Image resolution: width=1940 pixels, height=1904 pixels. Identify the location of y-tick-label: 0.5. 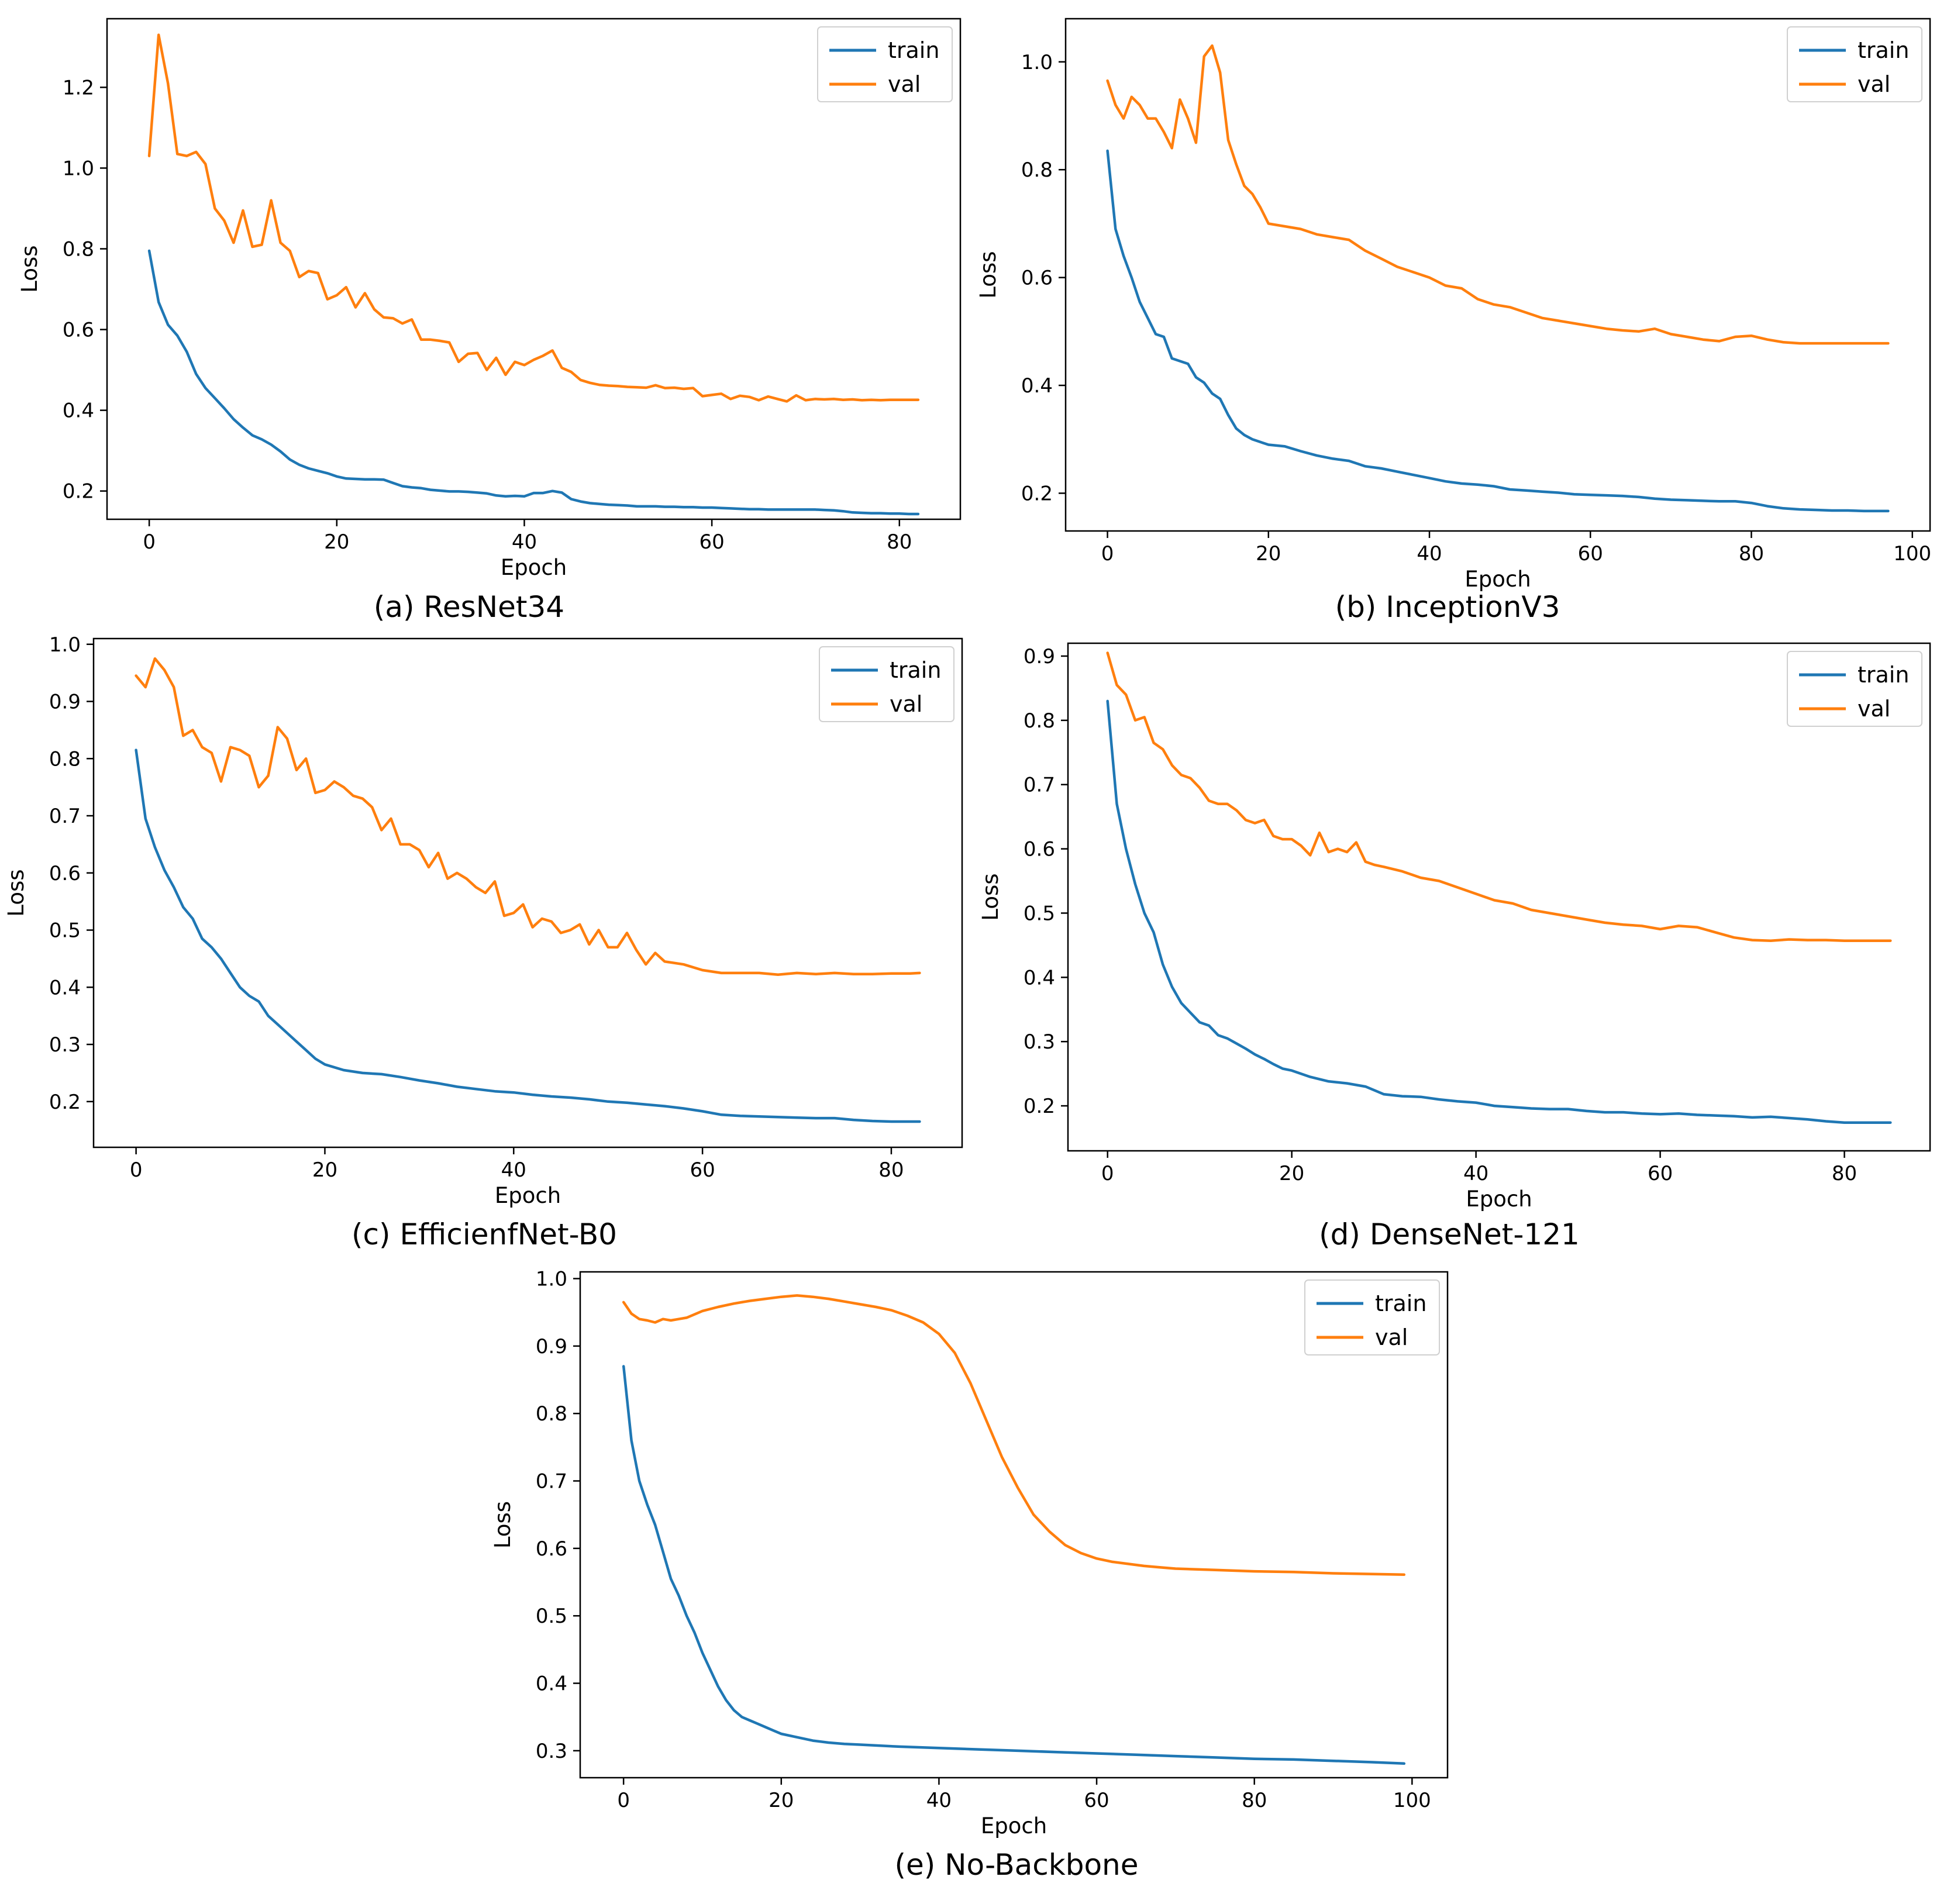
(1039, 913).